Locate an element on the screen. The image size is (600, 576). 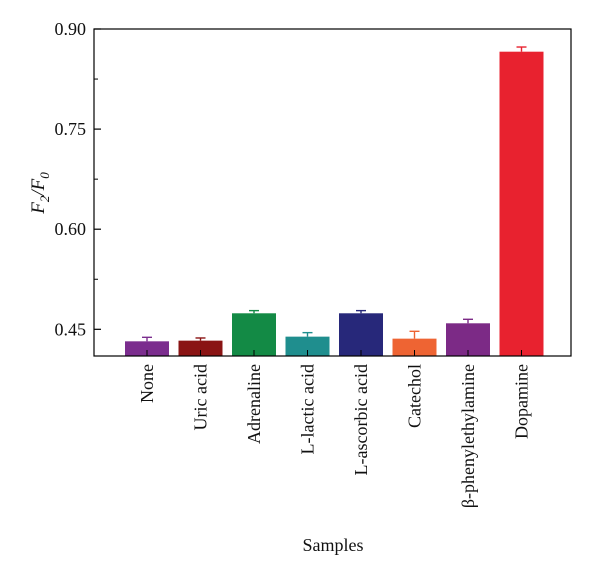
y-axis-title: F2/F0 is located at coordinates (40, 193).